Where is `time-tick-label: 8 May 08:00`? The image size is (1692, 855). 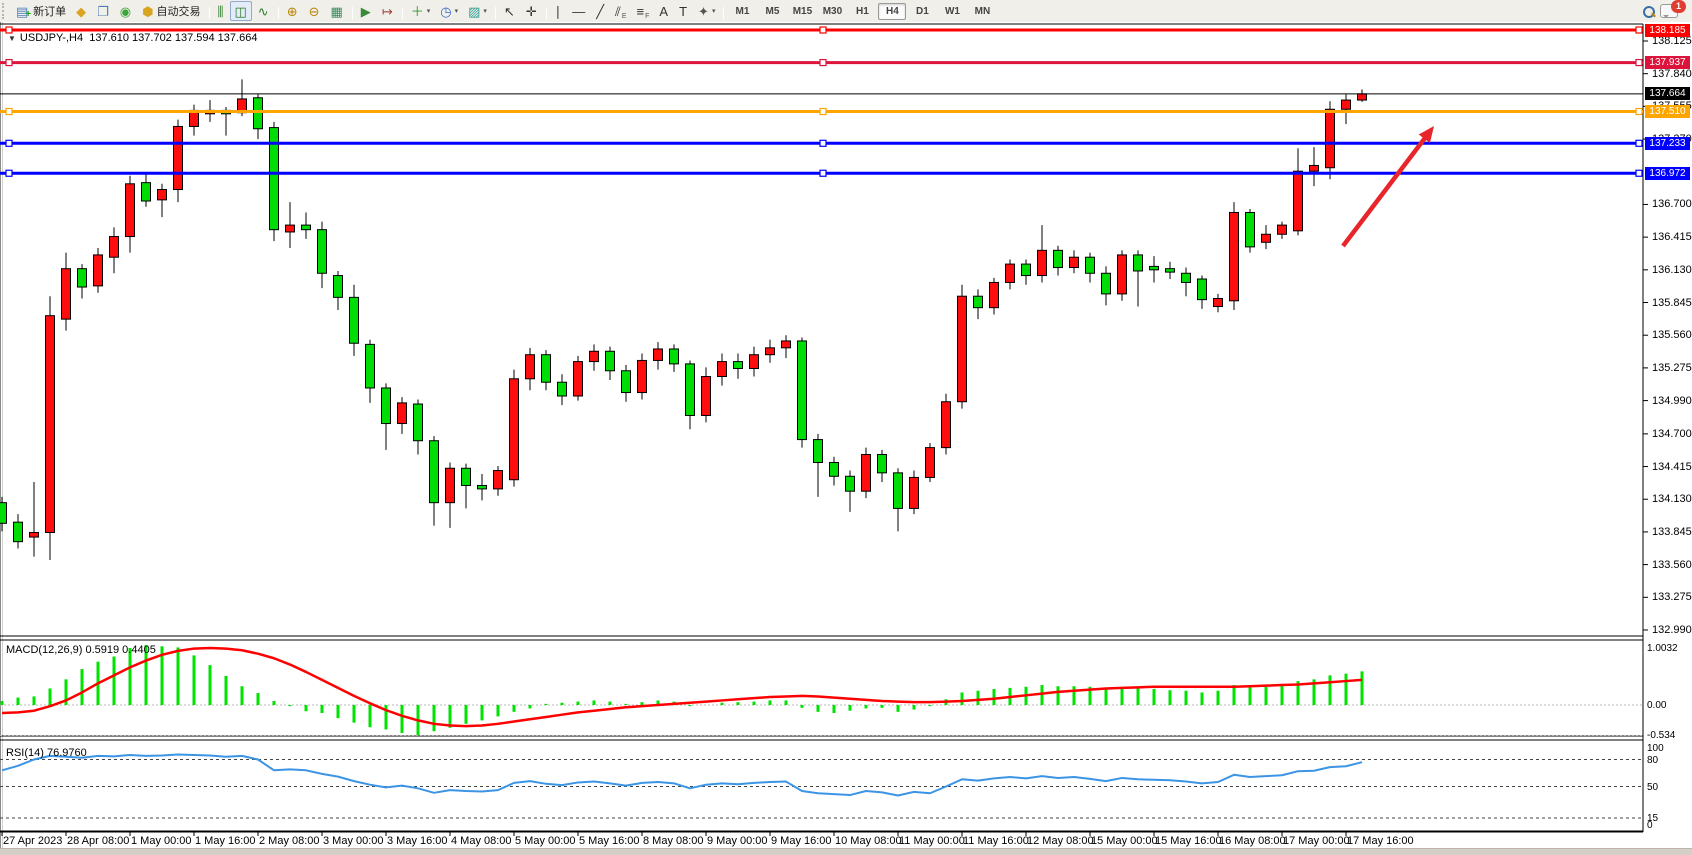 time-tick-label: 8 May 08:00 is located at coordinates (673, 841).